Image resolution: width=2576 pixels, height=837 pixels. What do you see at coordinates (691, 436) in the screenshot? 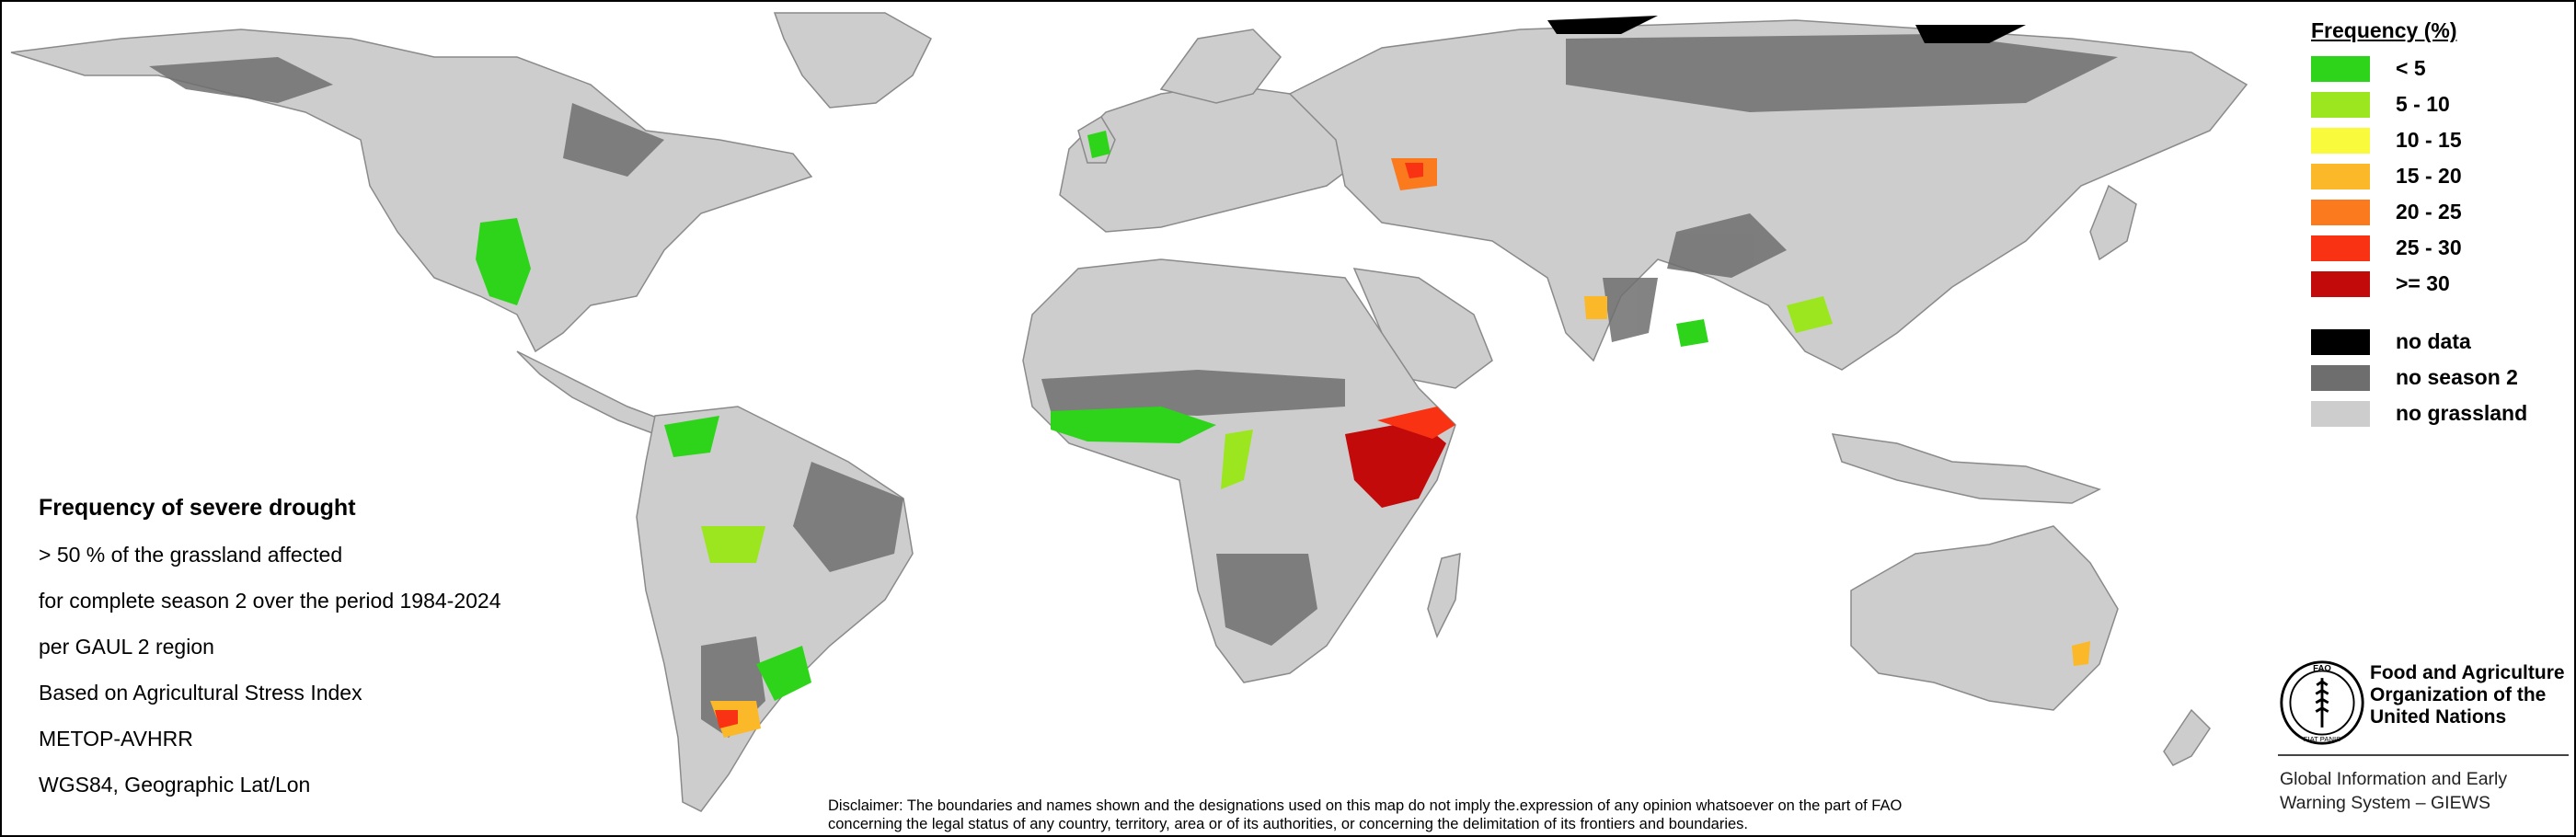
I see `colombia-drought-patch` at bounding box center [691, 436].